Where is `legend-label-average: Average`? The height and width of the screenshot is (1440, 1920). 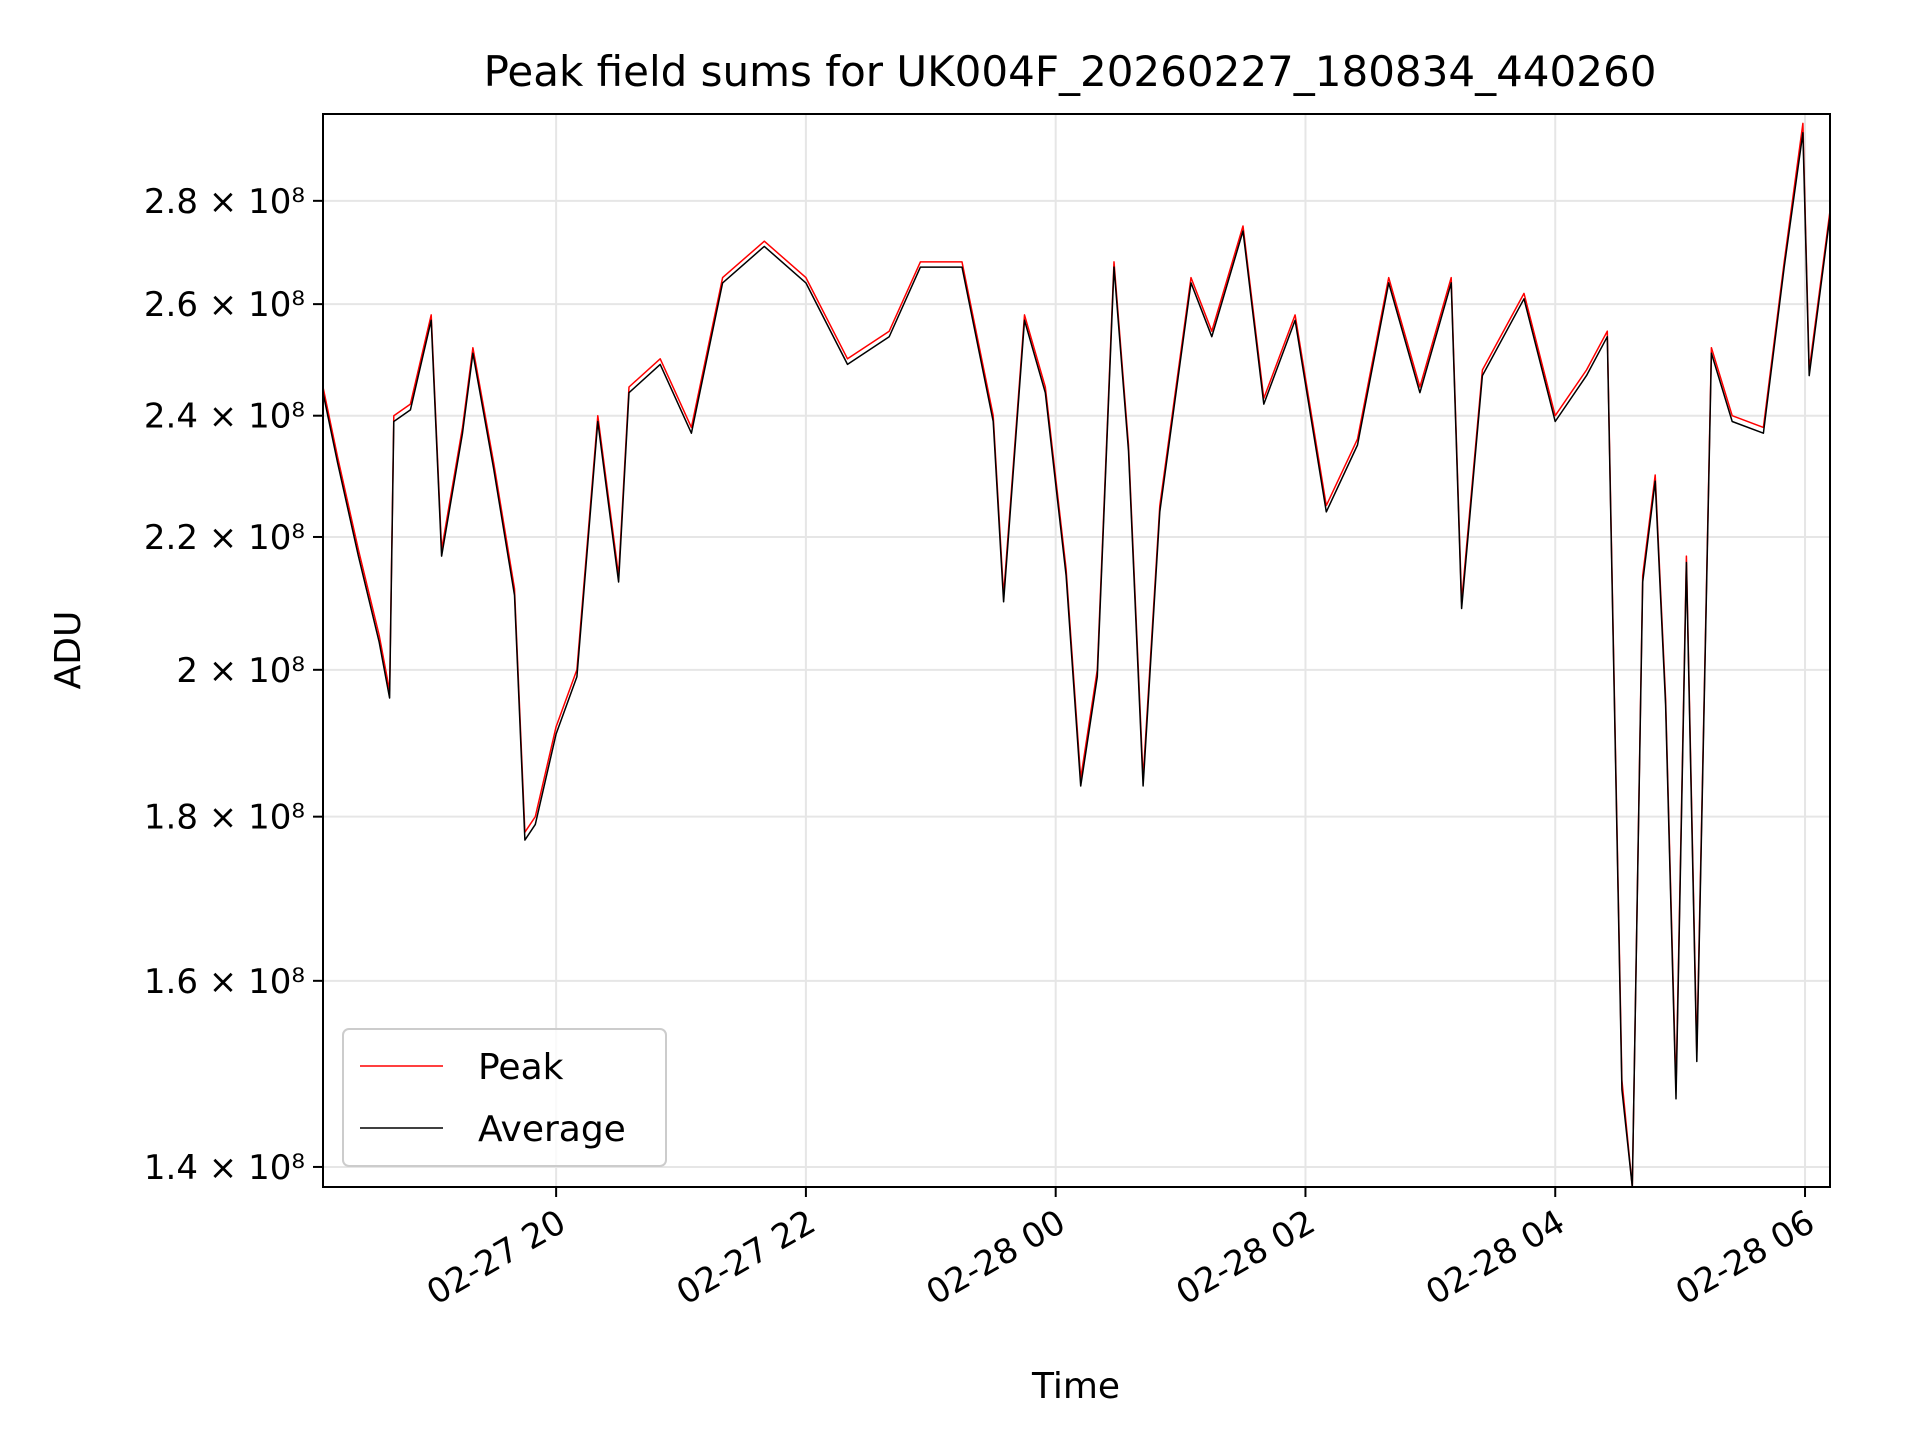 legend-label-average: Average is located at coordinates (552, 1129).